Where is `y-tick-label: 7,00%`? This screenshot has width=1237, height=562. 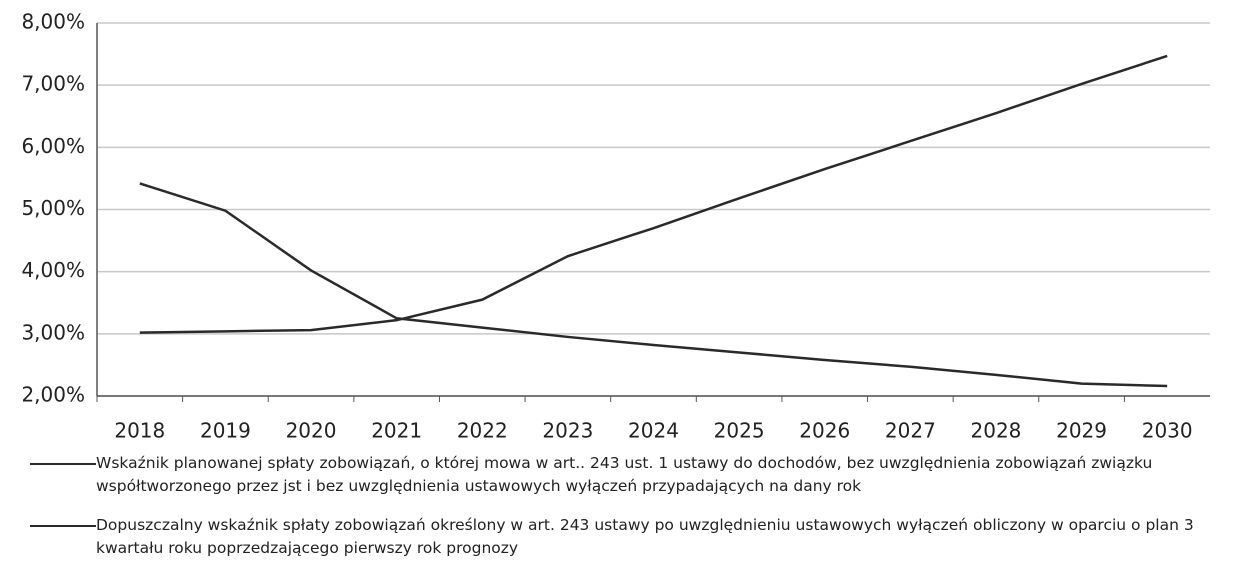 y-tick-label: 7,00% is located at coordinates (53, 84).